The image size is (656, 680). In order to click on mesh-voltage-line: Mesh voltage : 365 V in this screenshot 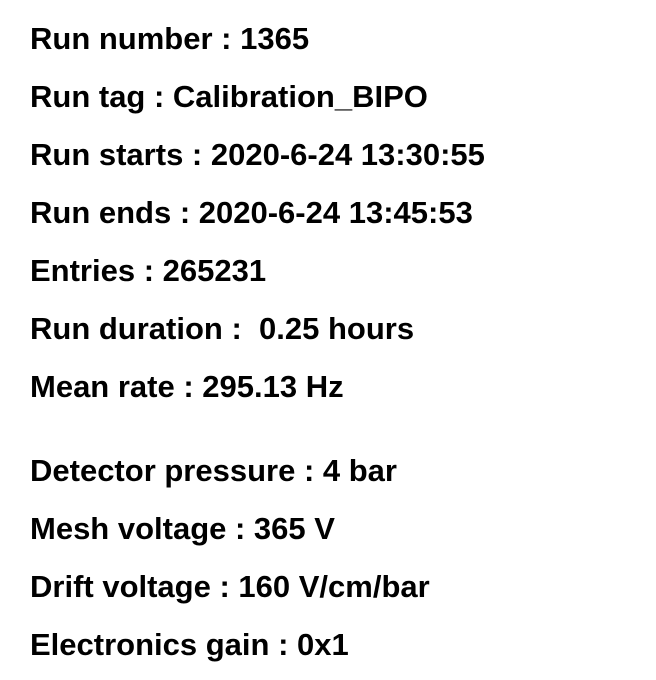, I will do `click(182, 528)`.